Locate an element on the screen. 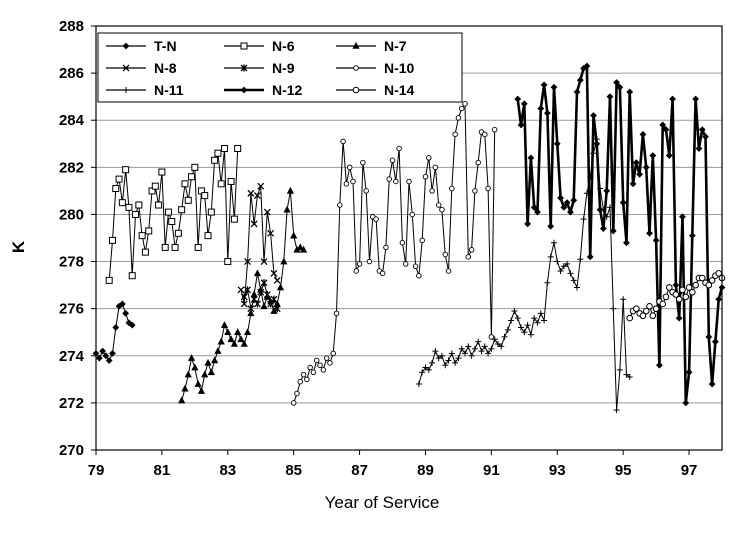  legend-marker-tn is located at coordinates (126, 46).